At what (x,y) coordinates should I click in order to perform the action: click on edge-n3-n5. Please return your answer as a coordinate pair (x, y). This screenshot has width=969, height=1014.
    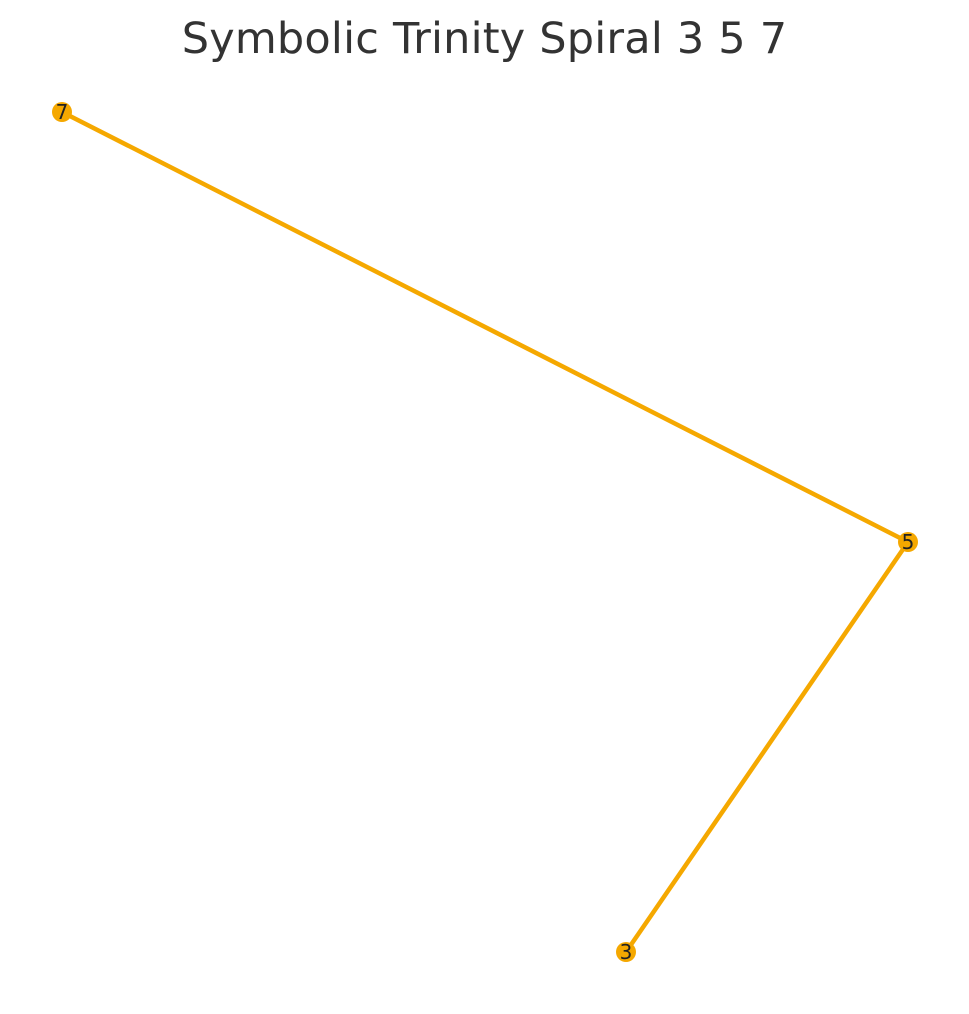
    Looking at the image, I should click on (767, 747).